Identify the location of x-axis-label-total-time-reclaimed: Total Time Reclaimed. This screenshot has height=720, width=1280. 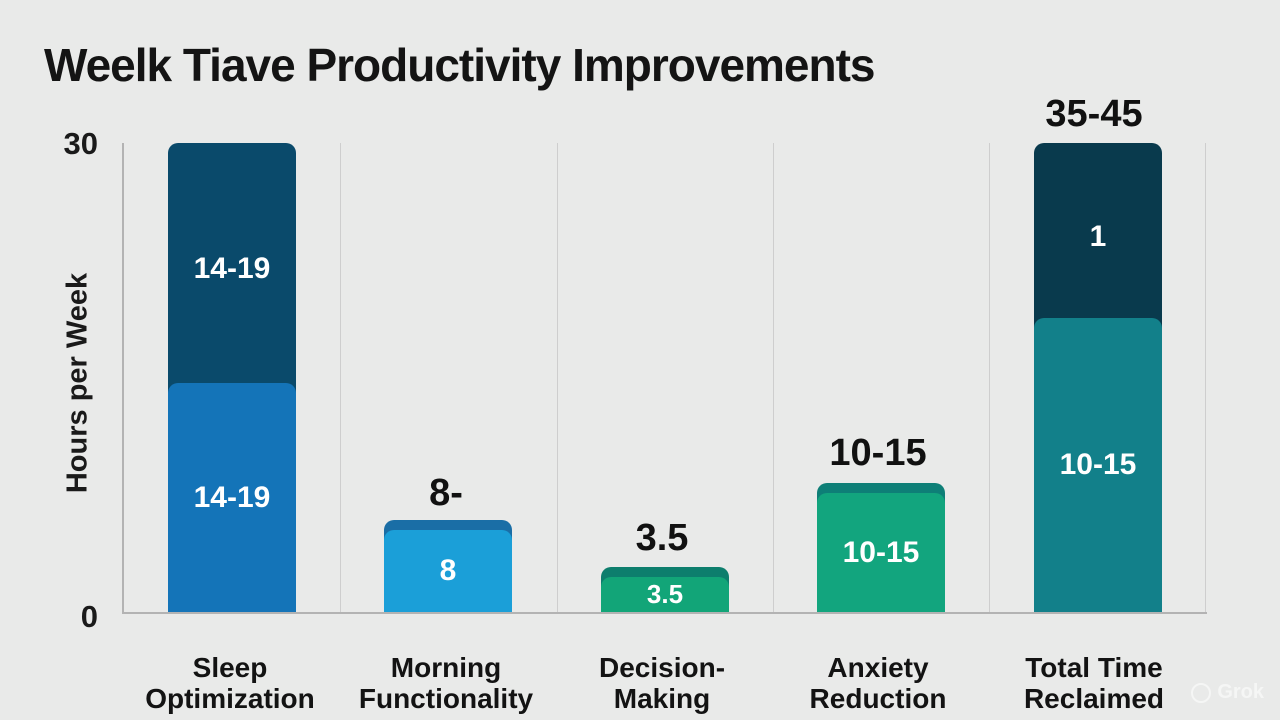
(1094, 683).